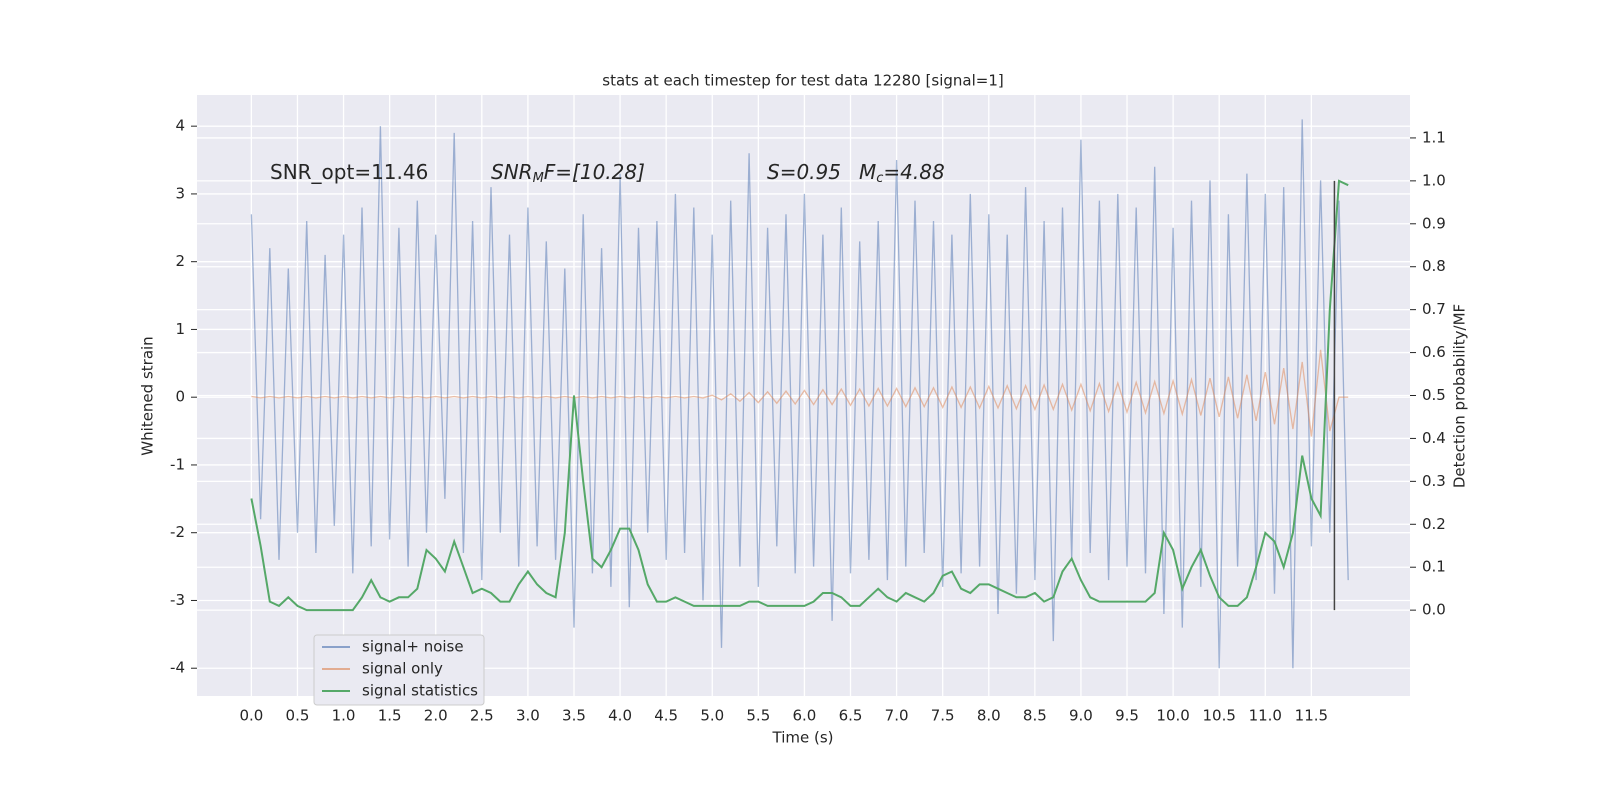 The image size is (1600, 804). Describe the element at coordinates (148, 395) in the screenshot. I see `y-axis-label: Whitened strain` at that location.